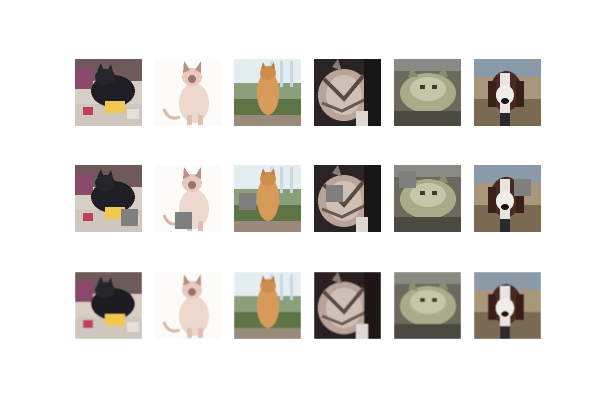  Describe the element at coordinates (187, 305) in the screenshot. I see `reconstructed-image-siamese-cat-sitting` at that location.